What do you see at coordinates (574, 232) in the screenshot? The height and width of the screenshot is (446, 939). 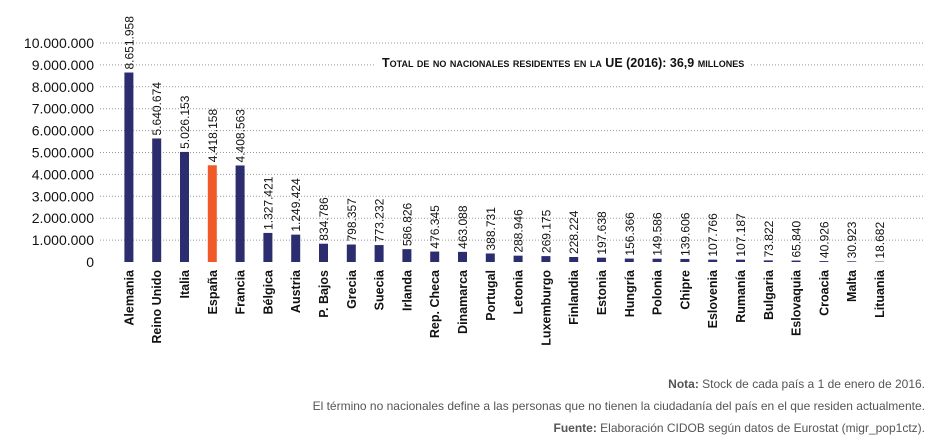 I see `data-label: 228.224` at bounding box center [574, 232].